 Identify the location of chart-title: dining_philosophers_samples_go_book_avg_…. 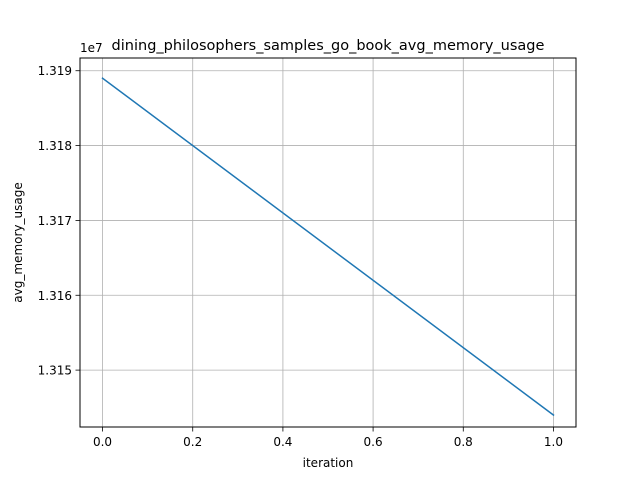
(328, 46).